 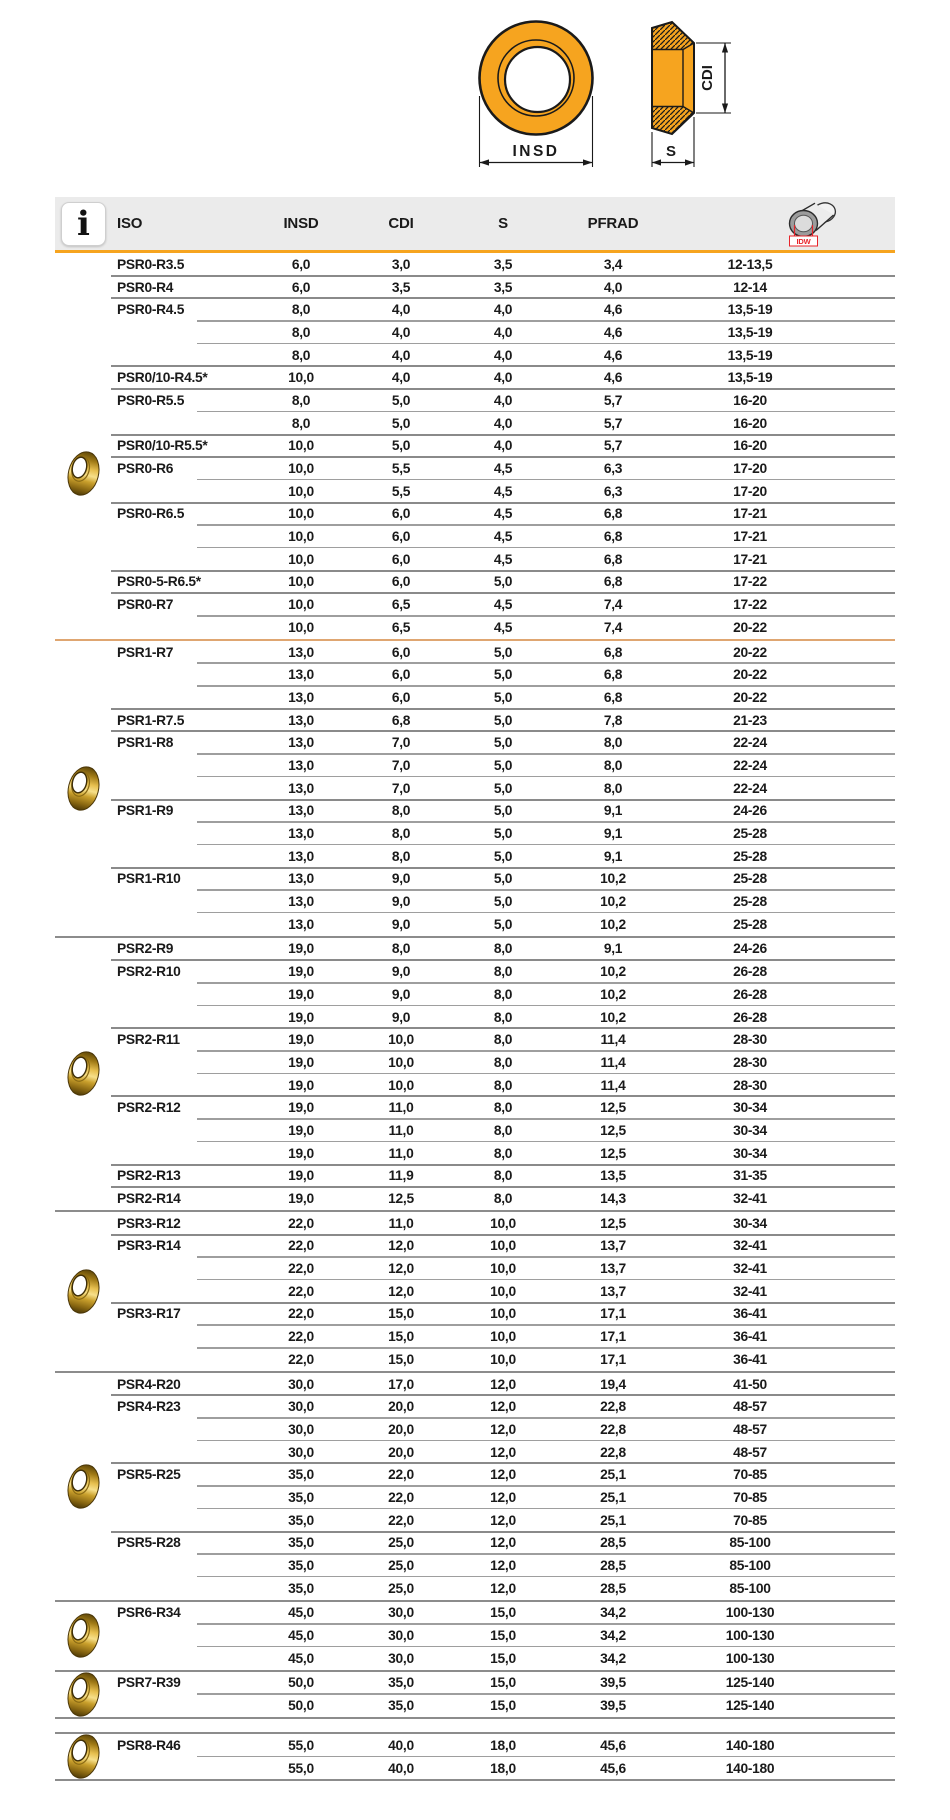 I want to click on cell-cdi: 12,0, so click(x=401, y=1291).